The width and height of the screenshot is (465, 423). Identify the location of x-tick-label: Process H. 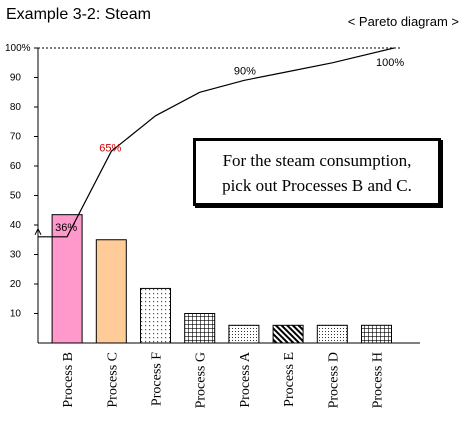
(378, 380).